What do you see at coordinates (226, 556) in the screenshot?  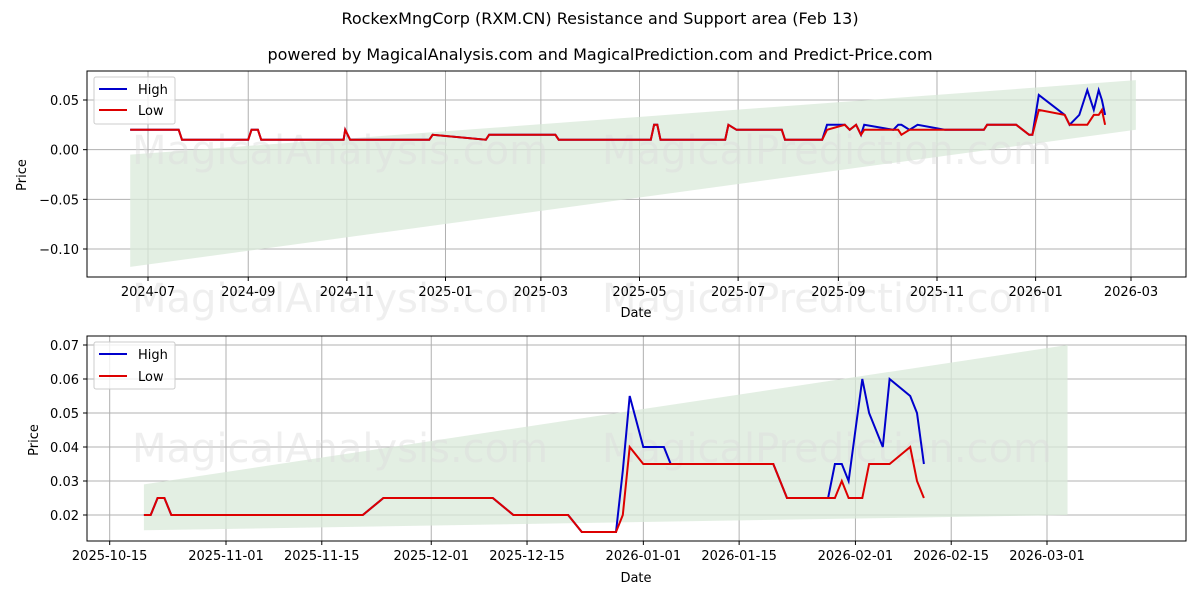 I see `x-tick-label: 2025-11-01` at bounding box center [226, 556].